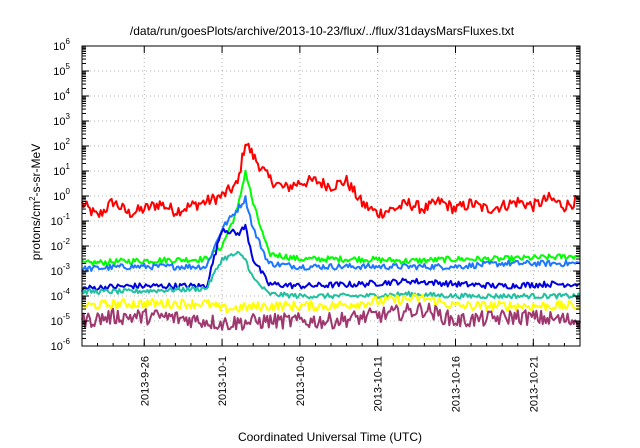 This screenshot has width=640, height=448. Describe the element at coordinates (68, 91) in the screenshot. I see `y-tick-label-exp: 4` at that location.